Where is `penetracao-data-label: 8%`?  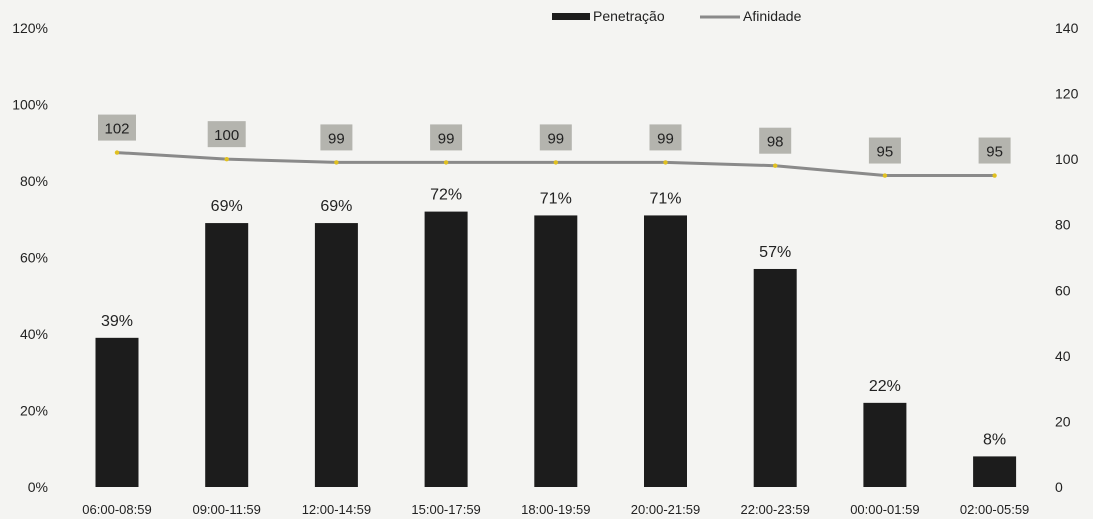 penetracao-data-label: 8% is located at coordinates (994, 439).